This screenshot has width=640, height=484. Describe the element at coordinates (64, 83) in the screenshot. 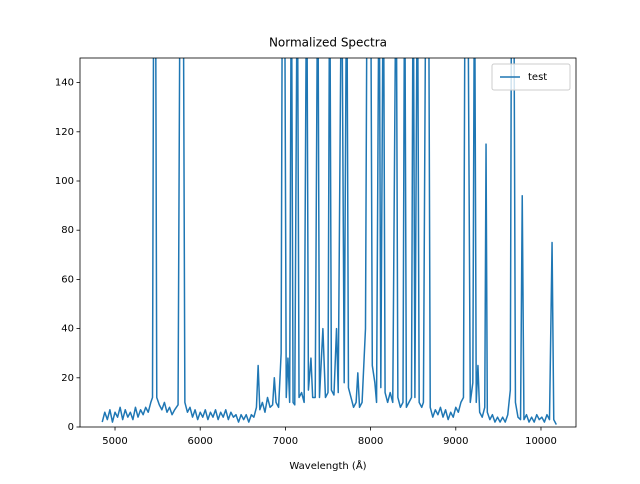

I see `y-tick-label: 140` at that location.